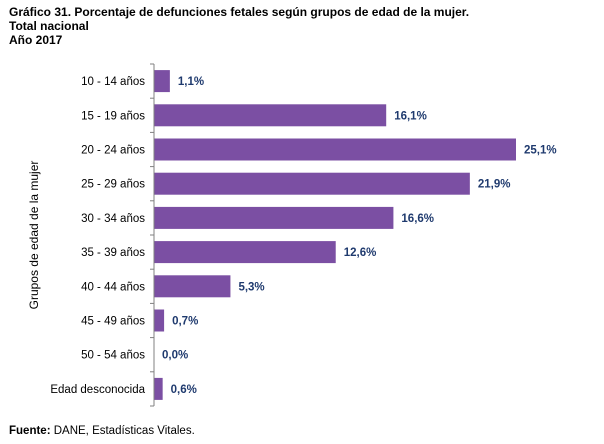  Describe the element at coordinates (113, 116) in the screenshot. I see `y-tick-label: 15 - 19 años` at that location.